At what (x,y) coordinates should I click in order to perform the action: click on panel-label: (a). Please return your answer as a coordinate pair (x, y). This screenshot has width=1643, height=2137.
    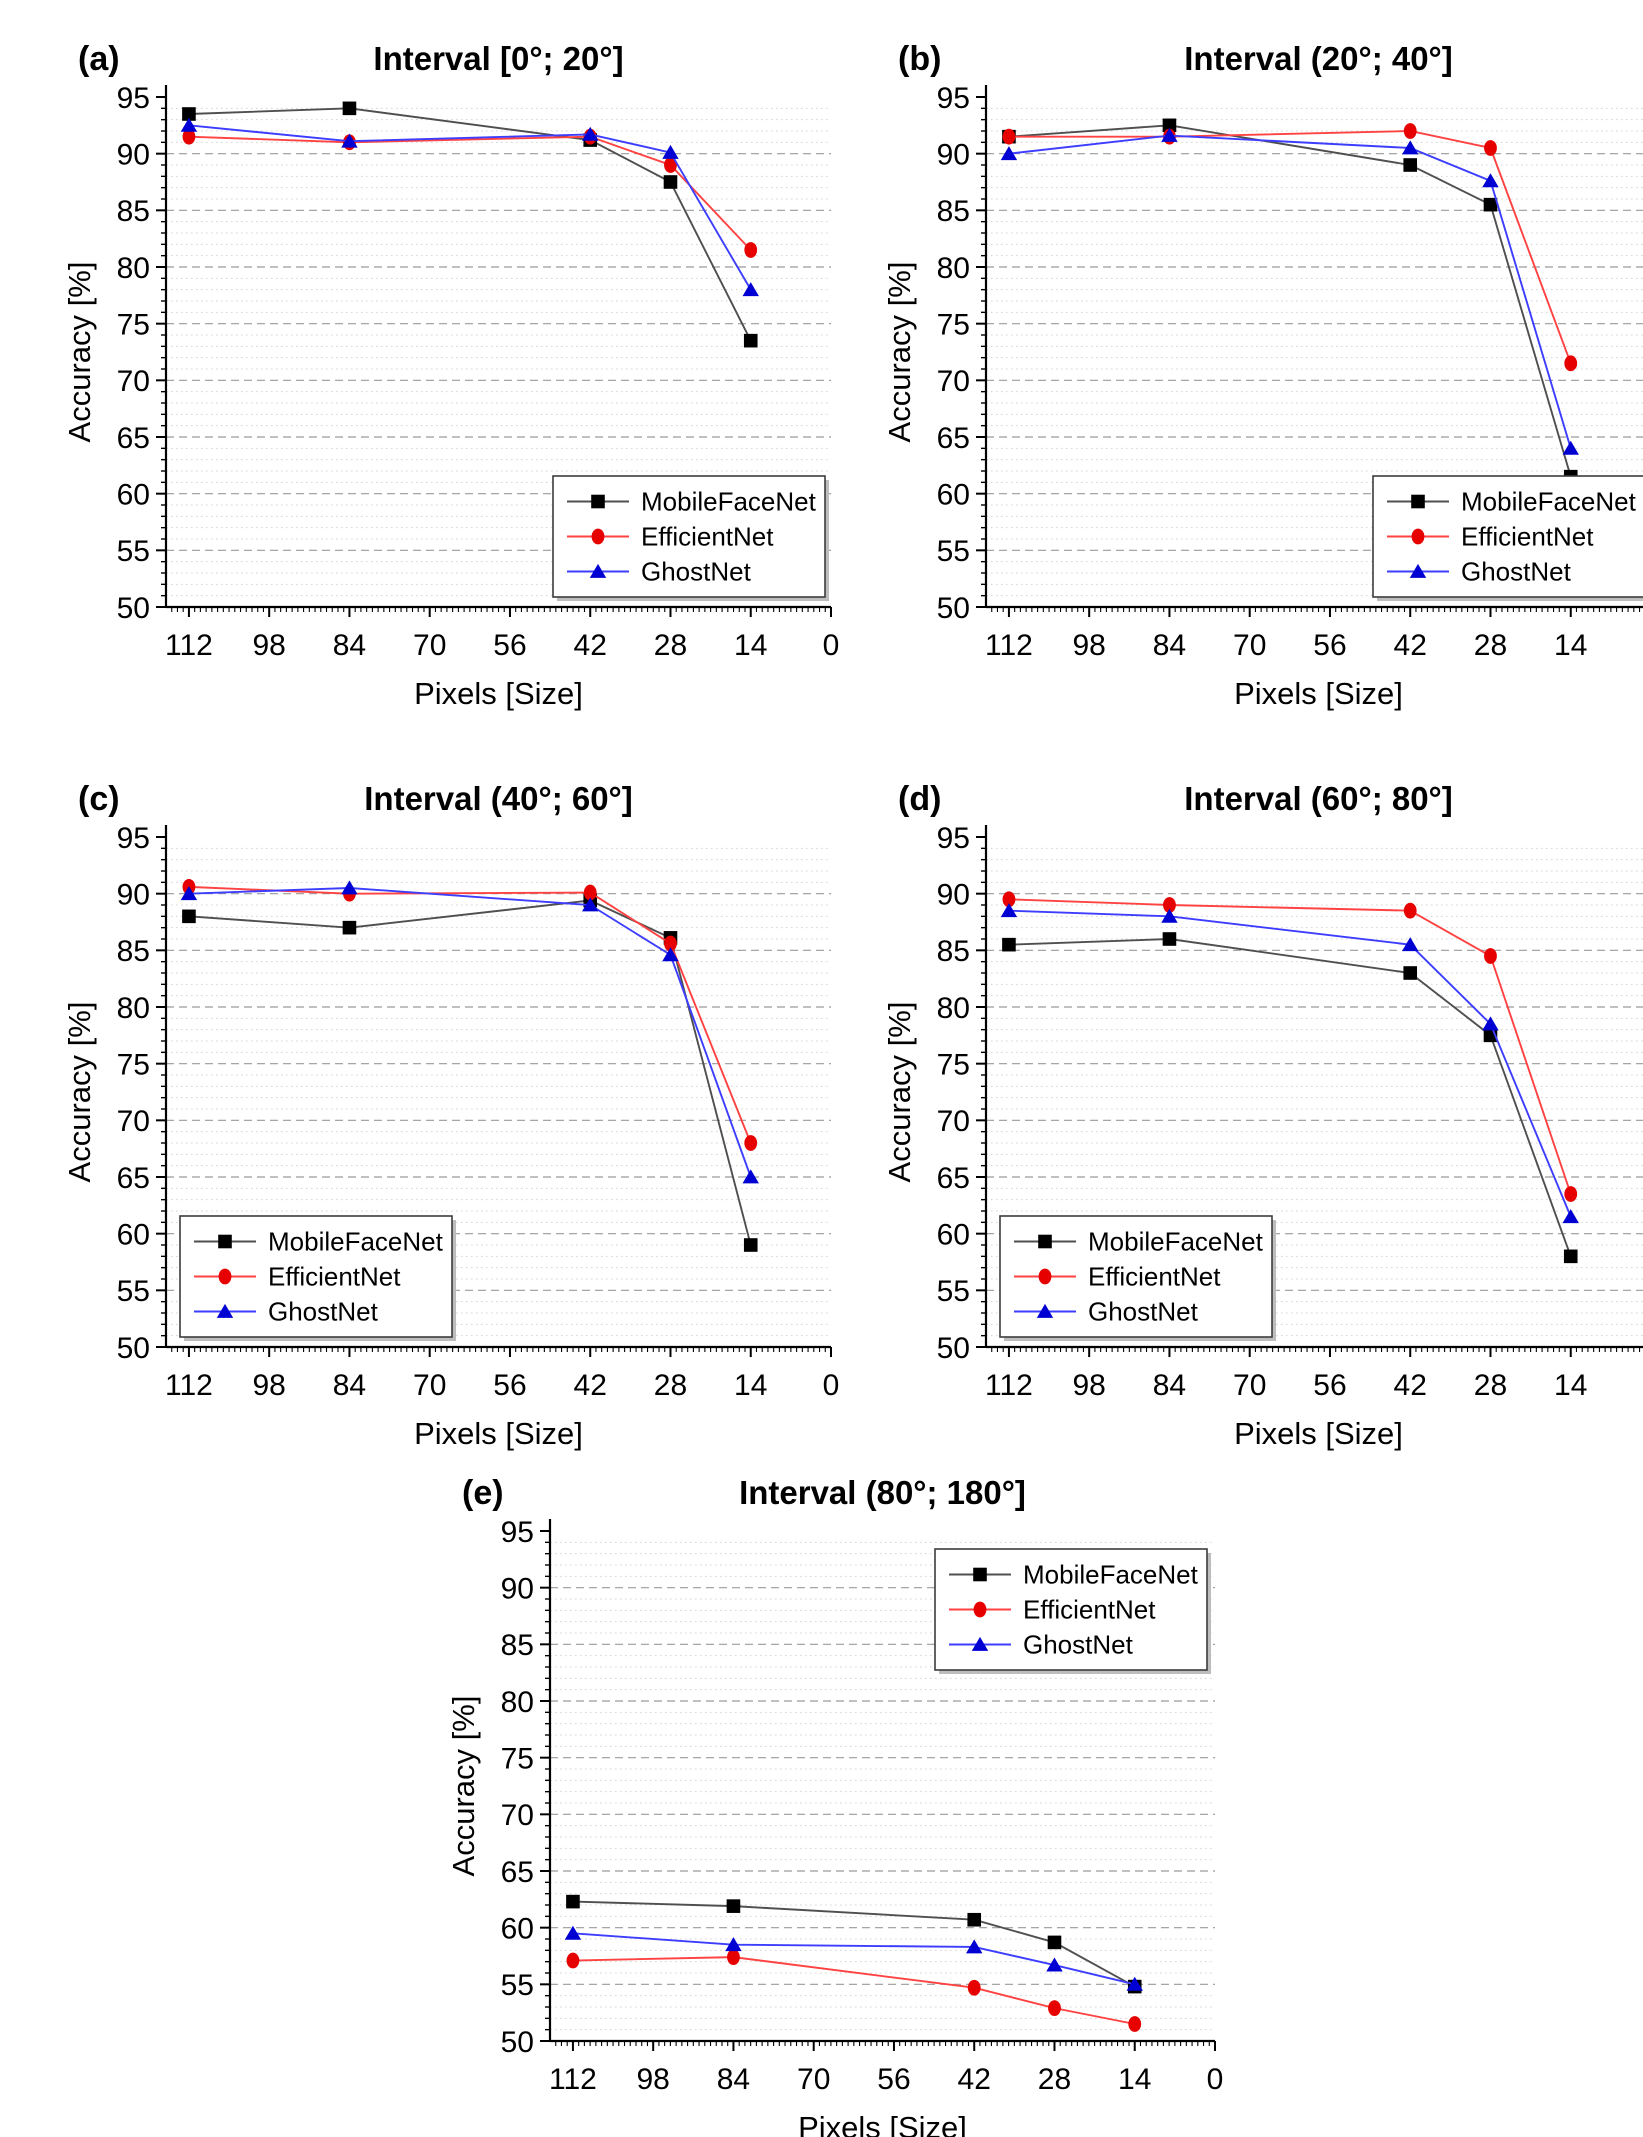
    Looking at the image, I should click on (99, 59).